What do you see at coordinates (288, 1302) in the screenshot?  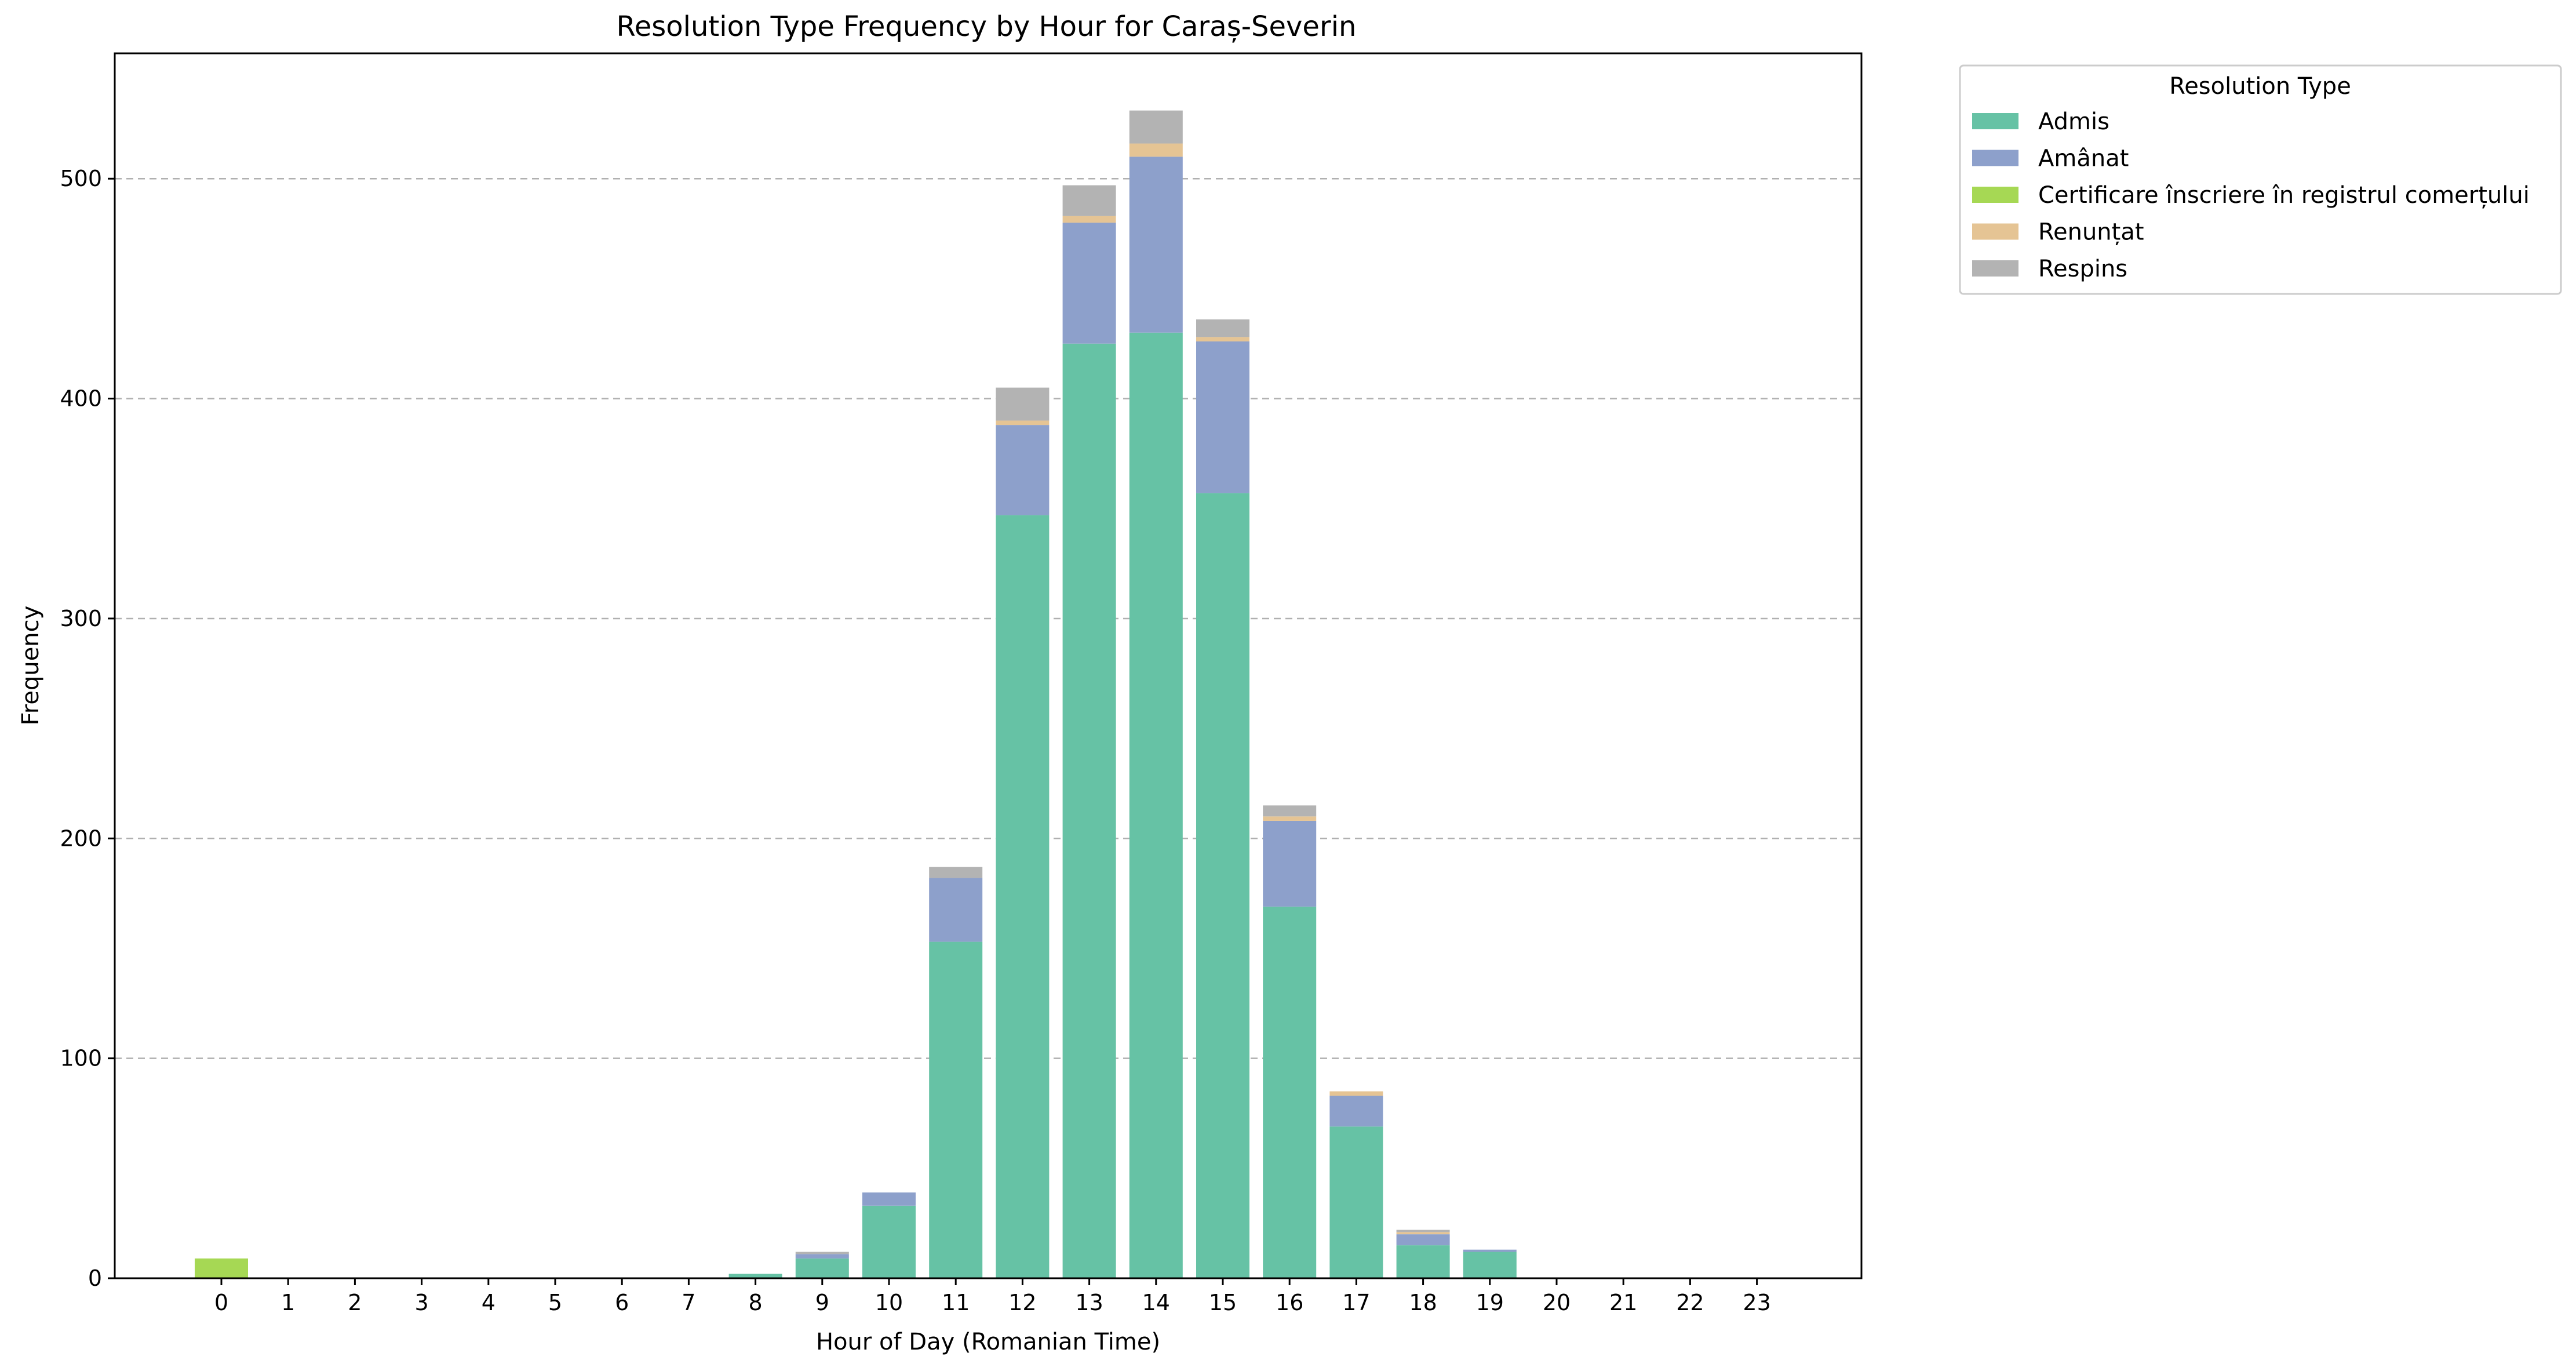 I see `x-tick-label-1: 1` at bounding box center [288, 1302].